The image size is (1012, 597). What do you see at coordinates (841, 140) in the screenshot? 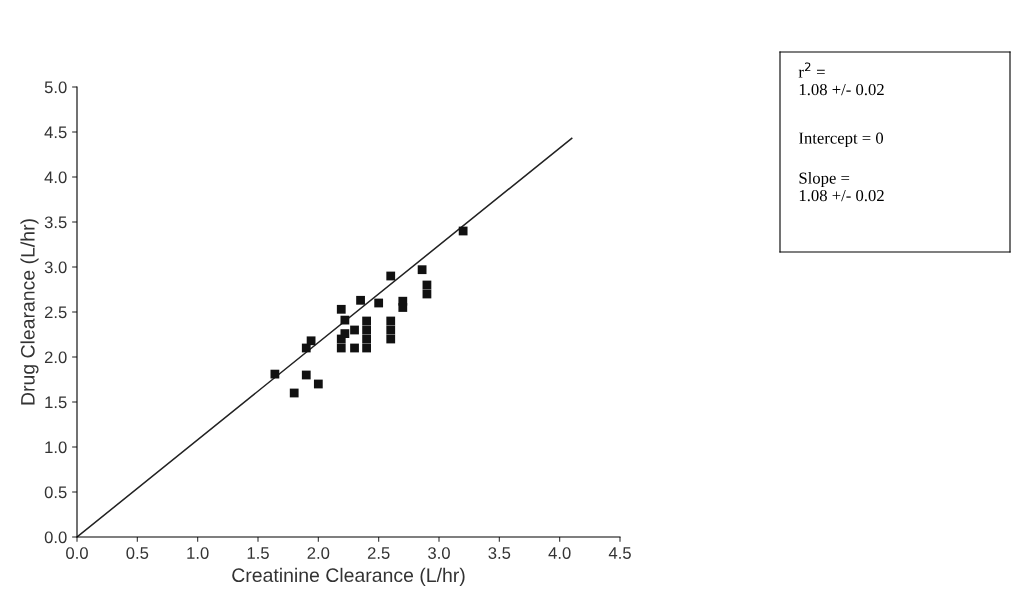
I see `text: Intercept = 0` at bounding box center [841, 140].